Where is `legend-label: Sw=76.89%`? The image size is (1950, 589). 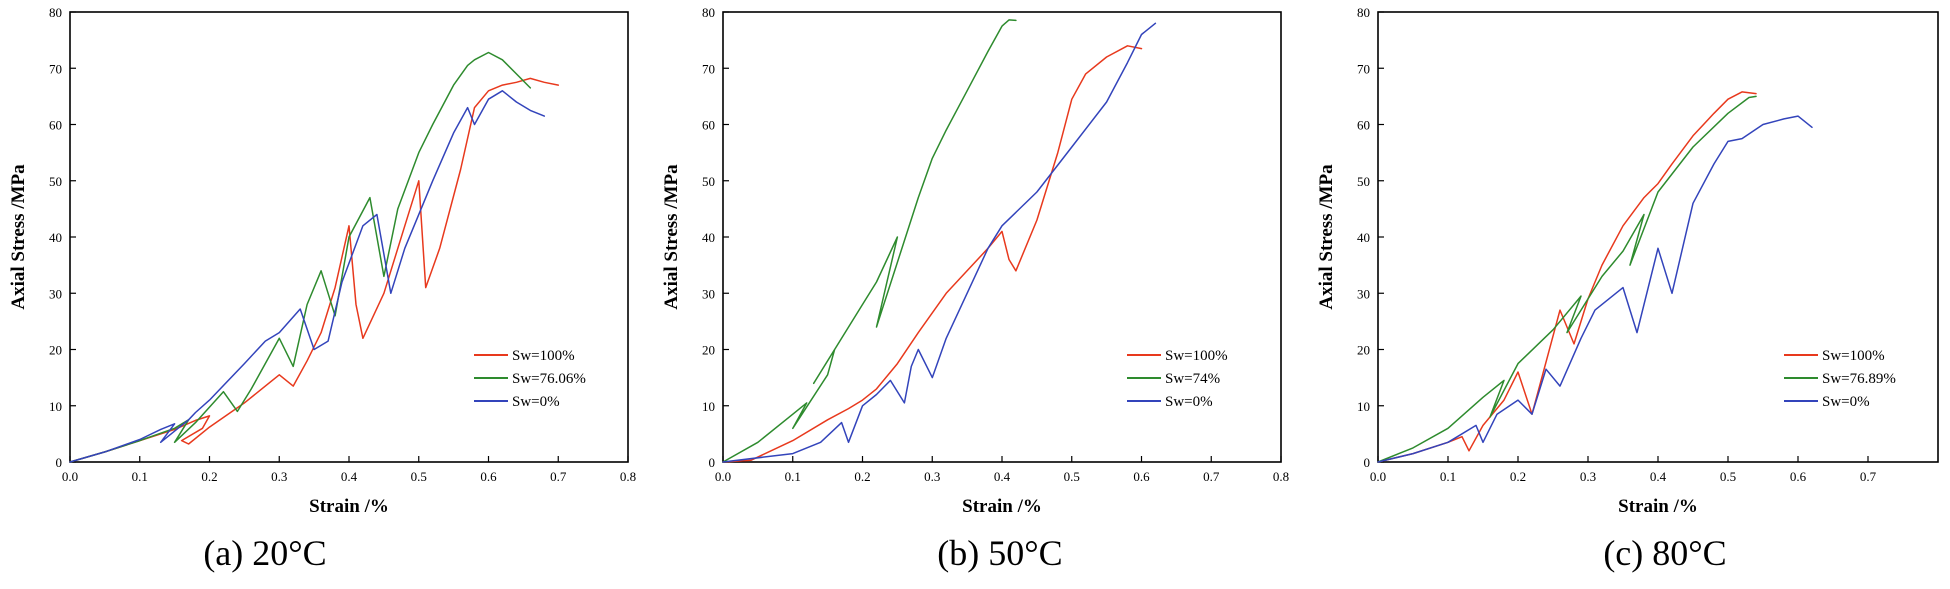
legend-label: Sw=76.89% is located at coordinates (1859, 379).